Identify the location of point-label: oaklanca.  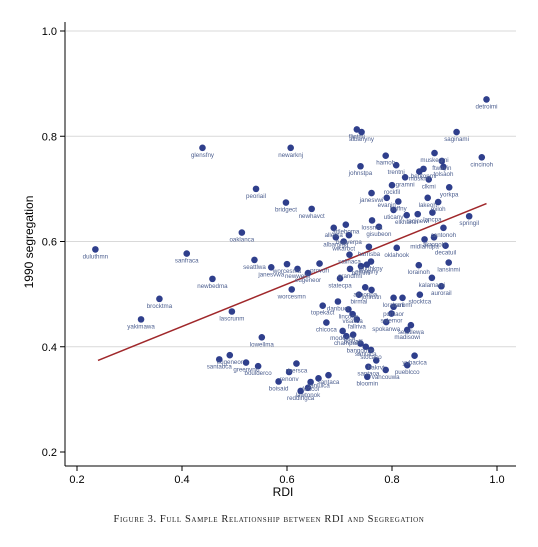
(241, 240).